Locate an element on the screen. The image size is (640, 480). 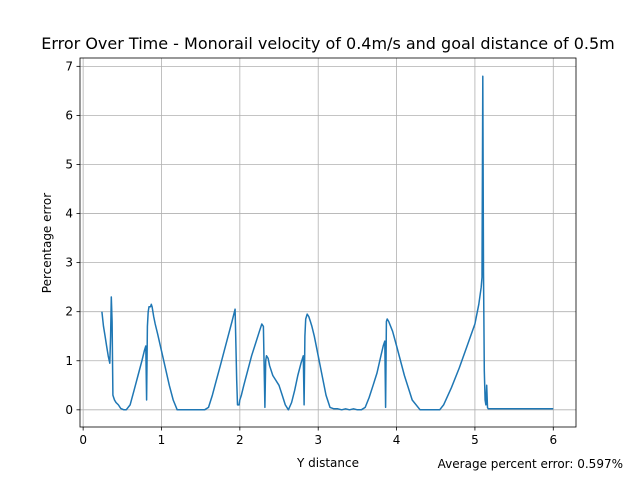
y-axis-label: Percentage error is located at coordinates (47, 243).